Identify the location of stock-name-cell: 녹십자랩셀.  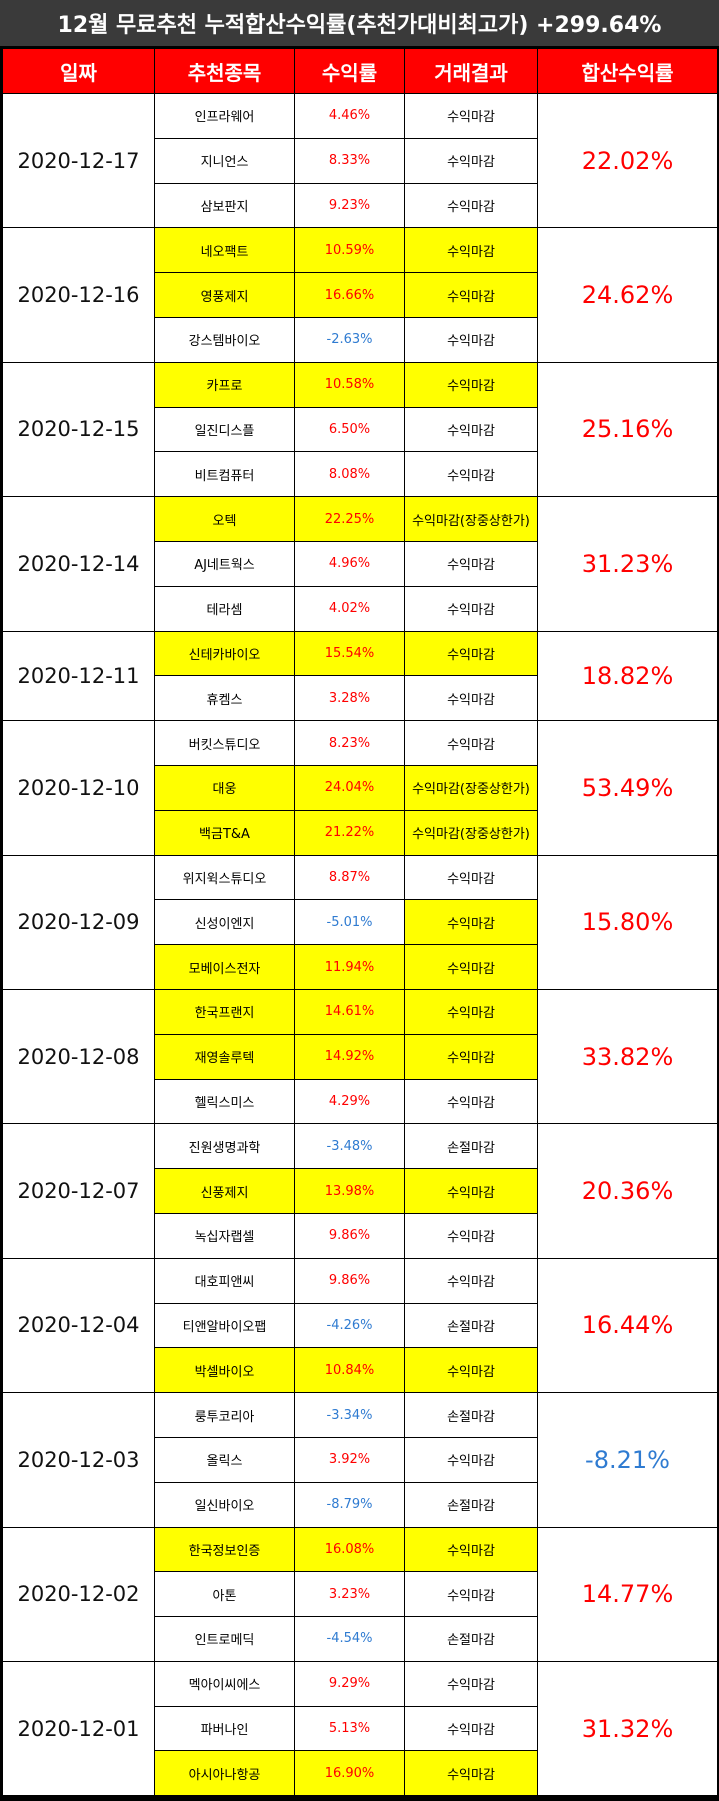
(224, 1235).